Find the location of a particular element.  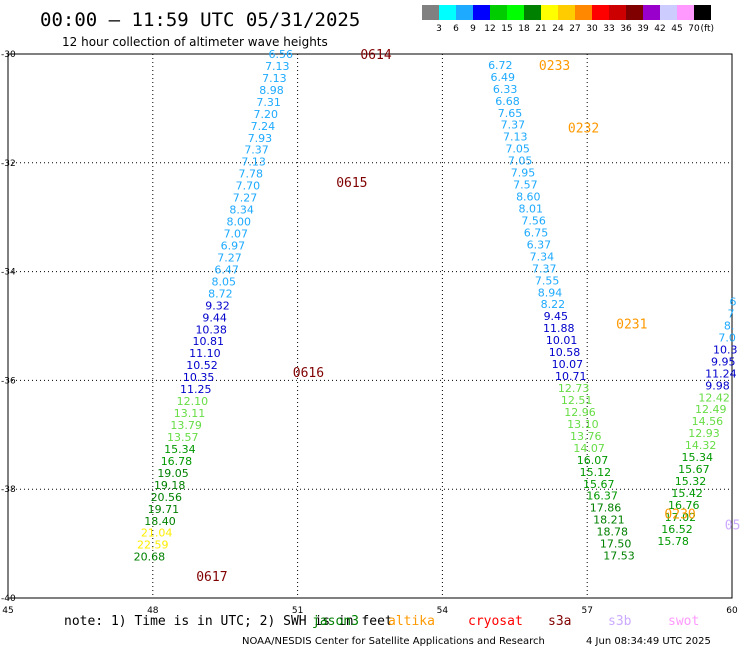

wave-height-point: 18.40 is located at coordinates (160, 521).